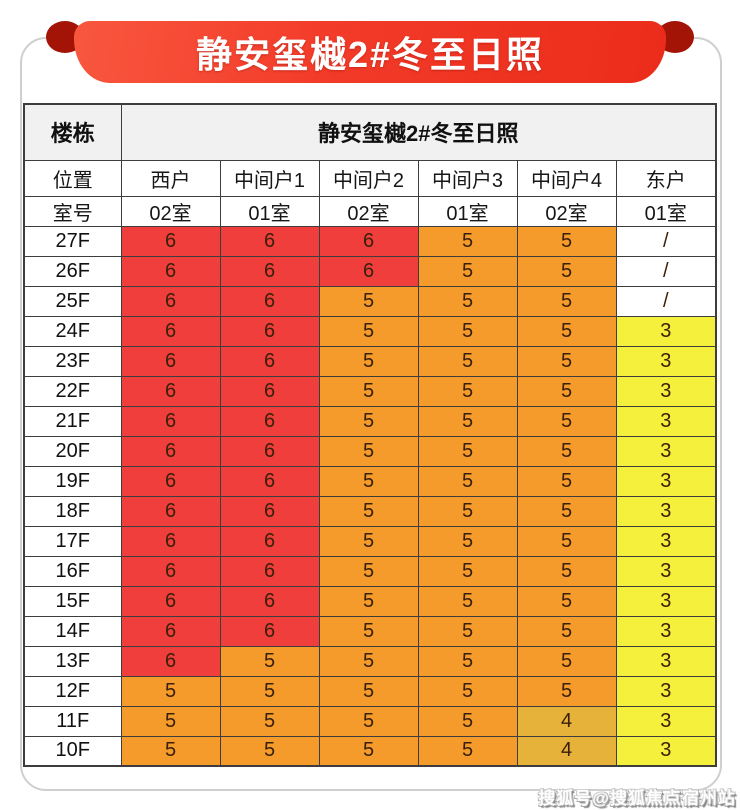 This screenshot has width=740, height=810. Describe the element at coordinates (370, 361) in the screenshot. I see `table-row: 23F 6 6 5 5 5 3` at that location.